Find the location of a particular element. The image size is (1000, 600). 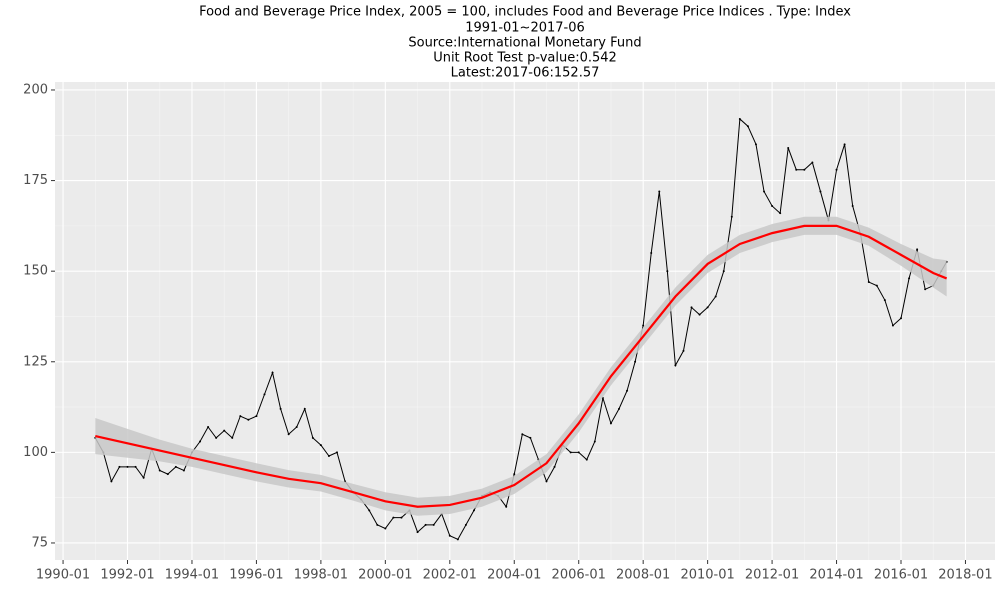

x-tick-label: 2018-01 is located at coordinates (965, 575).